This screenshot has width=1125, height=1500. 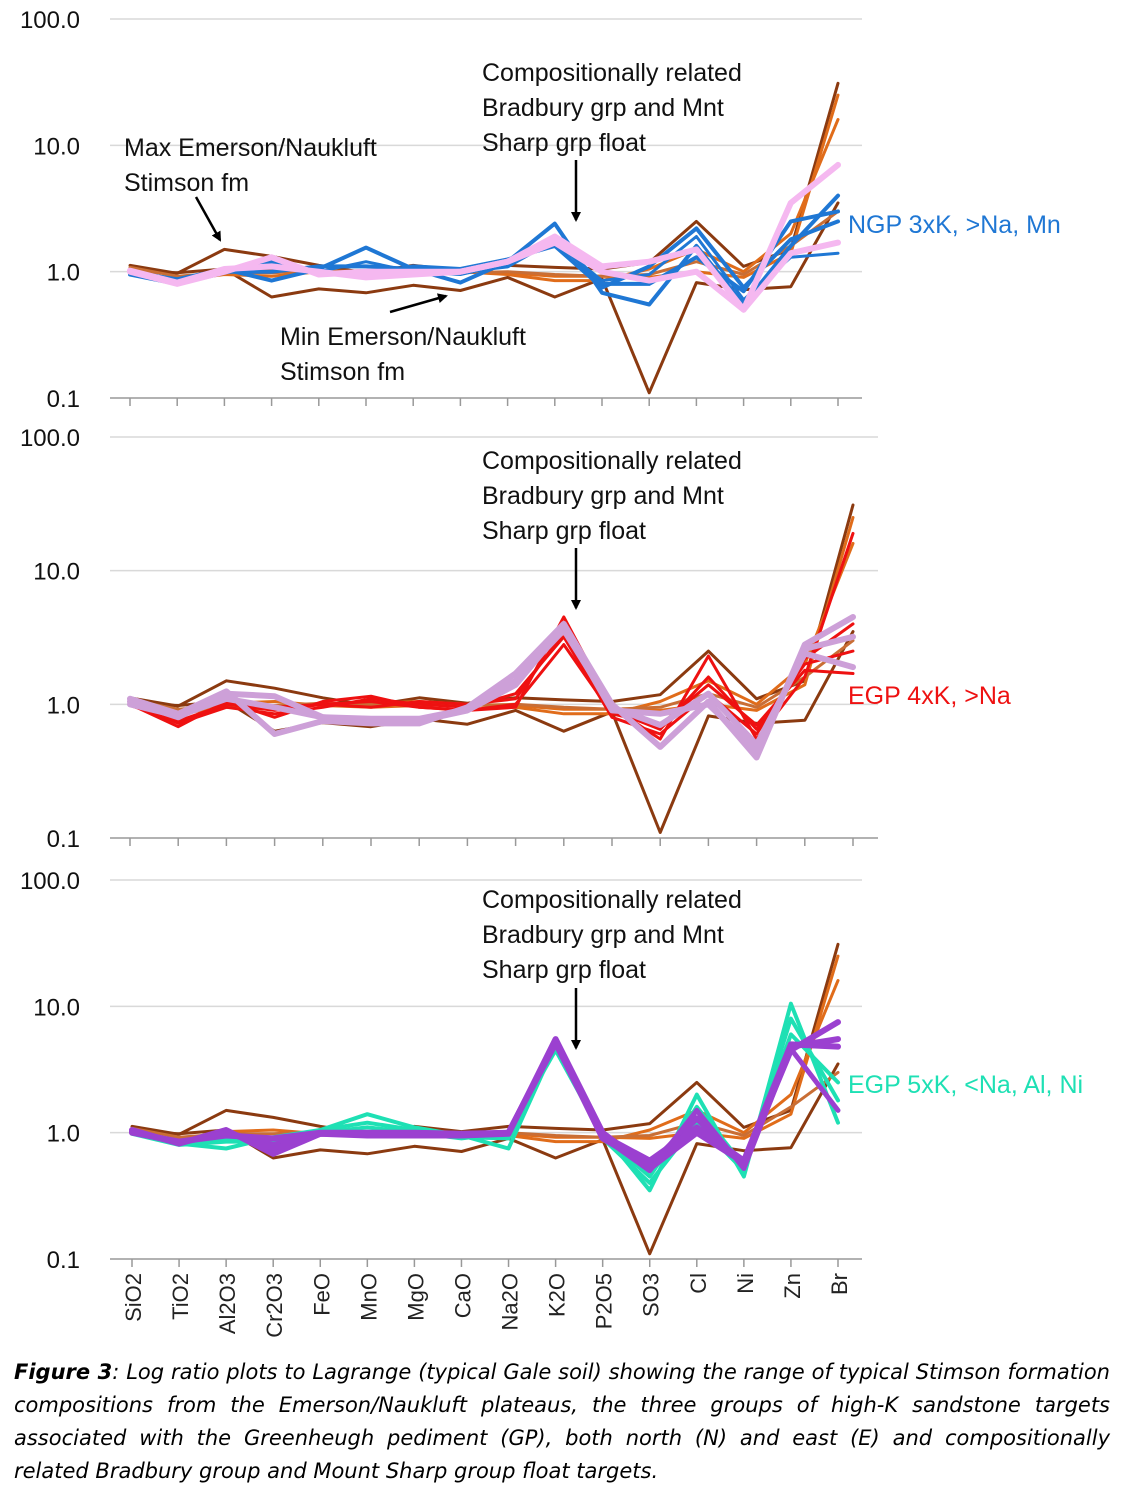 I want to click on annotation-line: EGP 5xK, <Na, Al, Ni, so click(x=965, y=1085).